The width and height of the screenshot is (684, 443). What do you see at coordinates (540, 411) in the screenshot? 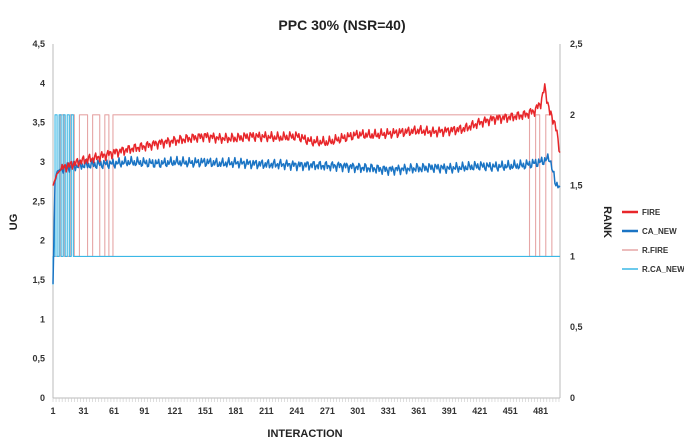
I see `x-tick-label: 481` at bounding box center [540, 411].